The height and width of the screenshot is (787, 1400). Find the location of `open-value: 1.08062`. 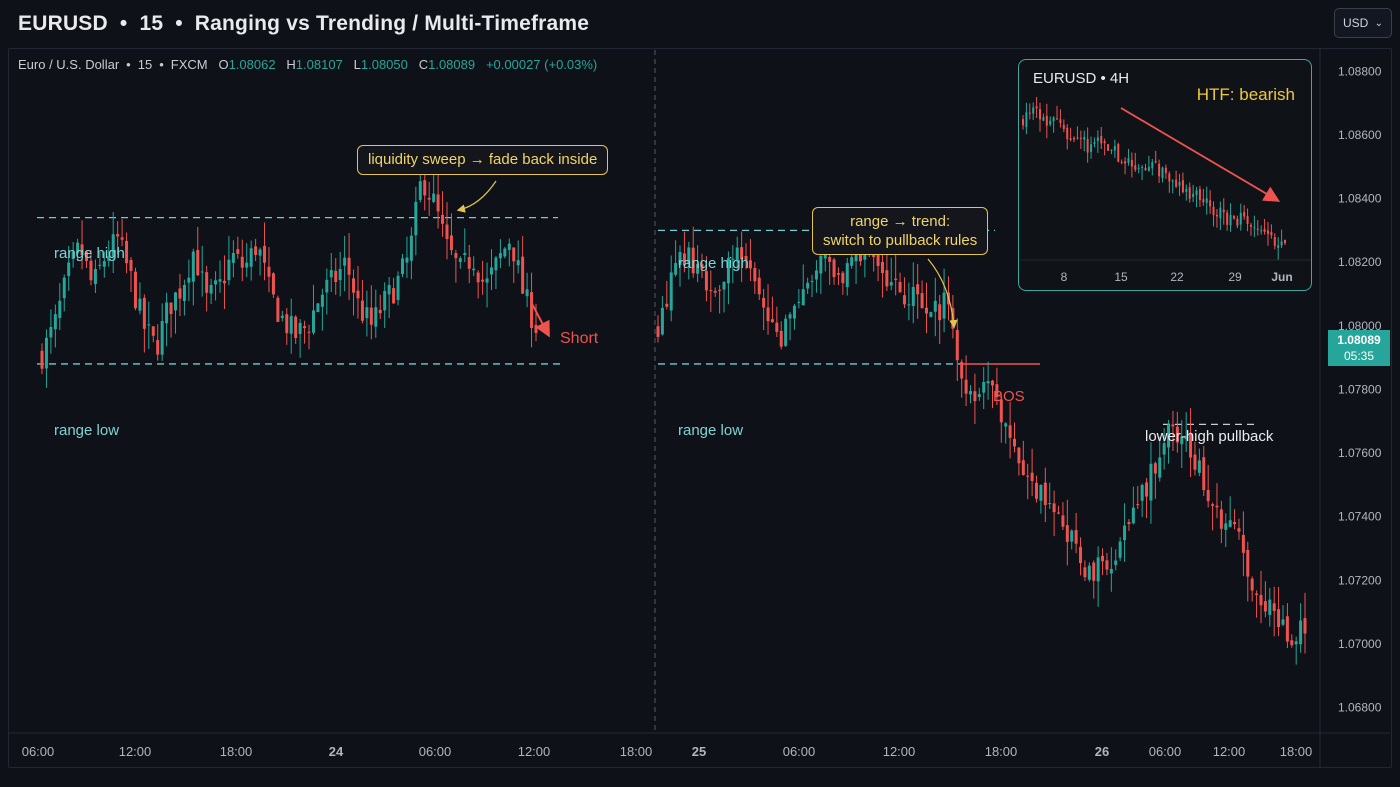

open-value: 1.08062 is located at coordinates (252, 64).